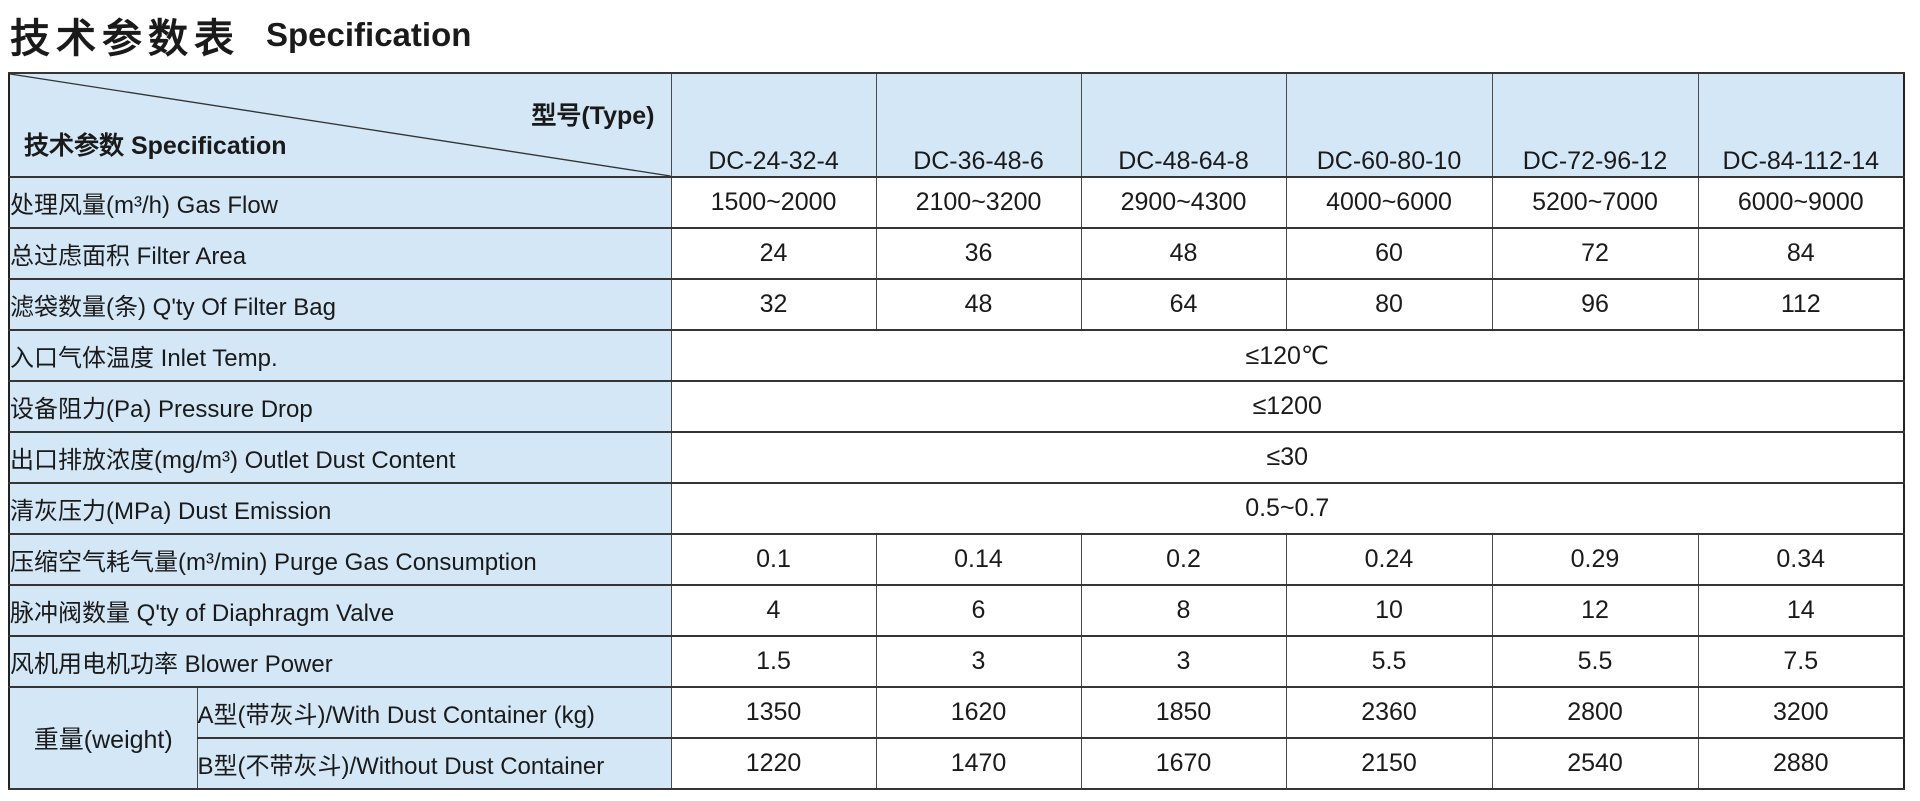 This screenshot has height=801, width=1920. Describe the element at coordinates (1389, 712) in the screenshot. I see `spec-value: 2360` at that location.